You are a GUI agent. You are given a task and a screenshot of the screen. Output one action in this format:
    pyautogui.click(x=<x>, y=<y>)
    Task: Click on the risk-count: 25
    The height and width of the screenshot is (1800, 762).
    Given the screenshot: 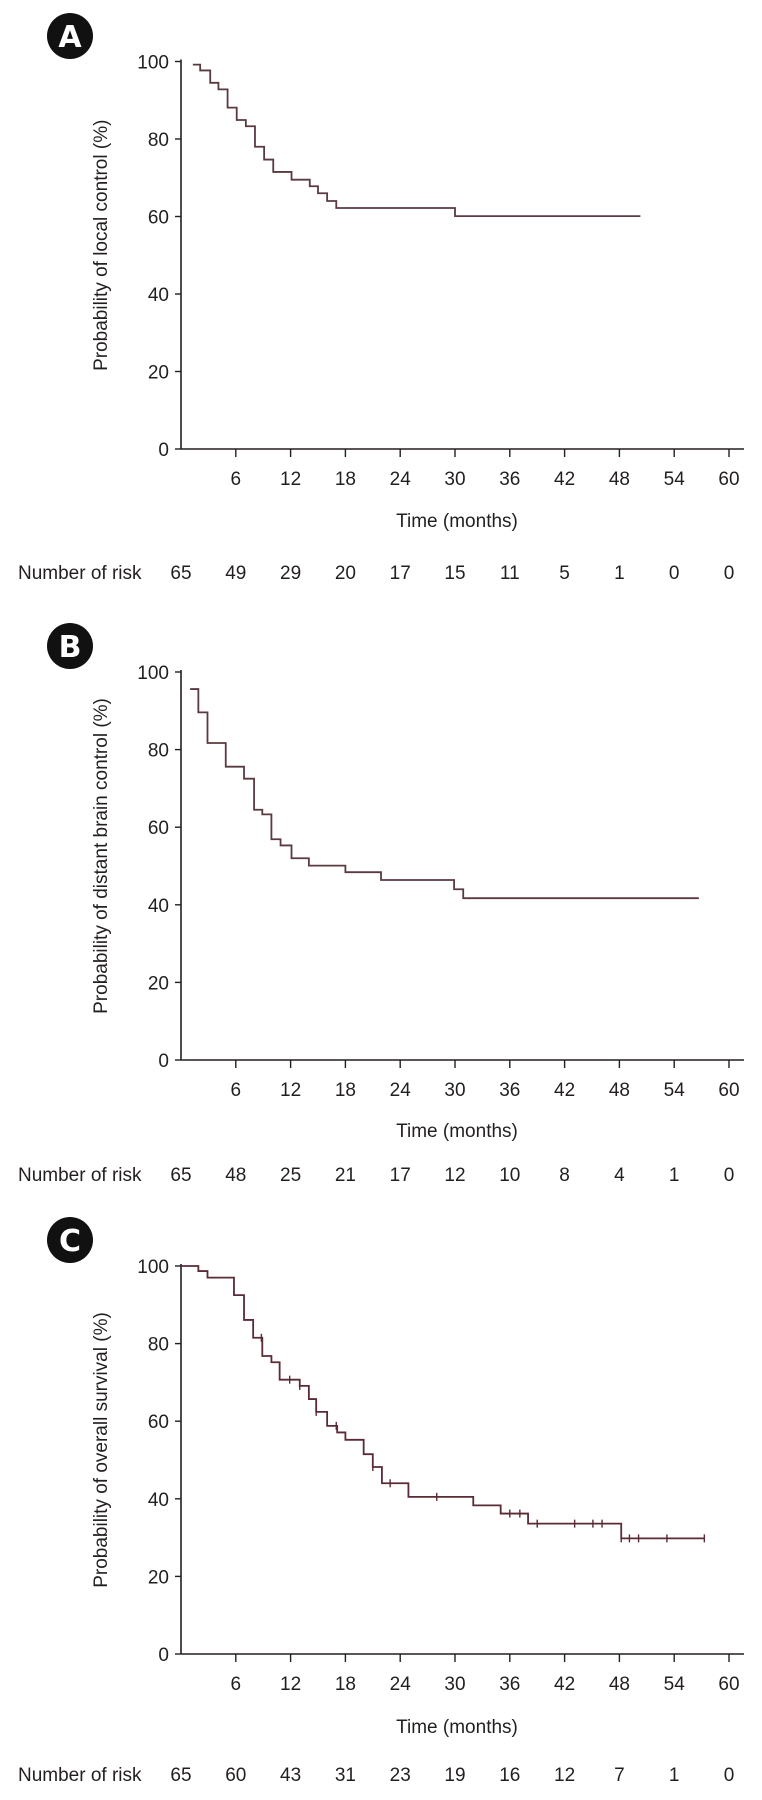 What is the action you would take?
    pyautogui.click(x=290, y=1175)
    